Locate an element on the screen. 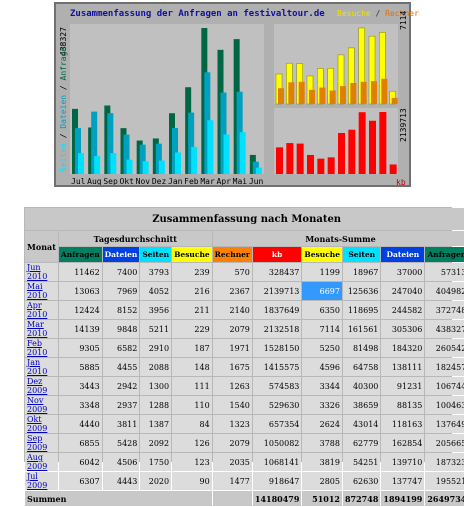 This screenshot has width=464, height=507. table-cell: 229 is located at coordinates (192, 329).